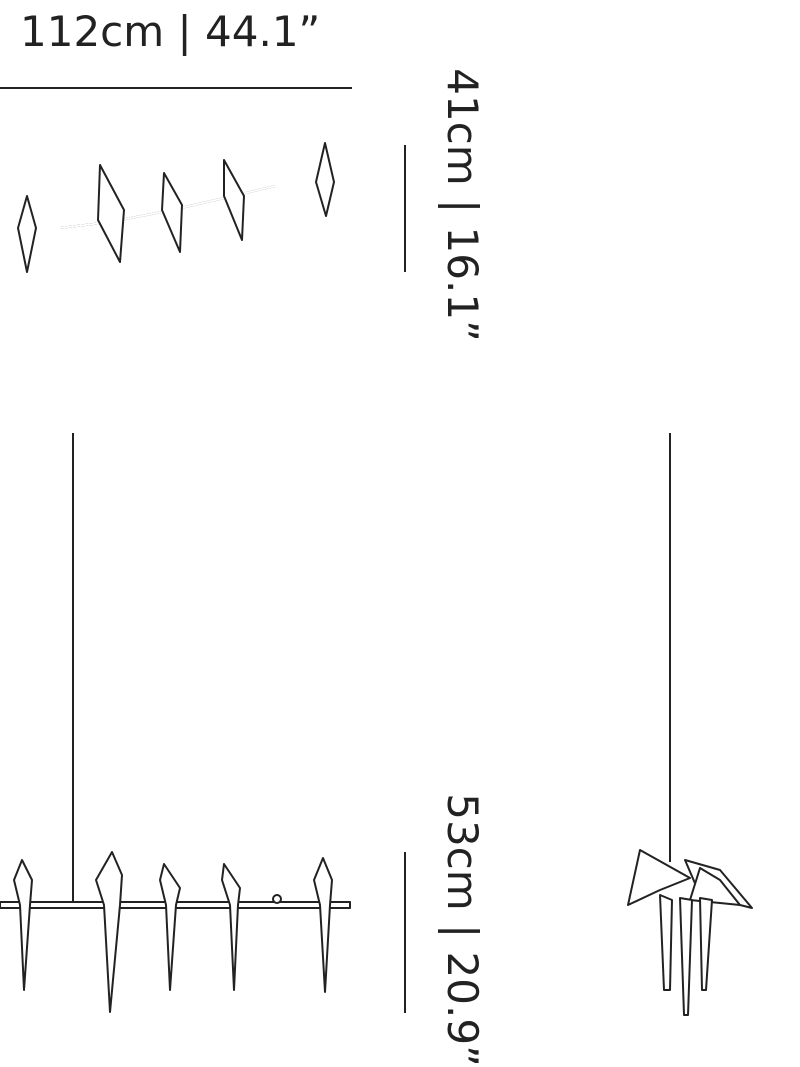  I want to click on top-view, so click(176, 207).